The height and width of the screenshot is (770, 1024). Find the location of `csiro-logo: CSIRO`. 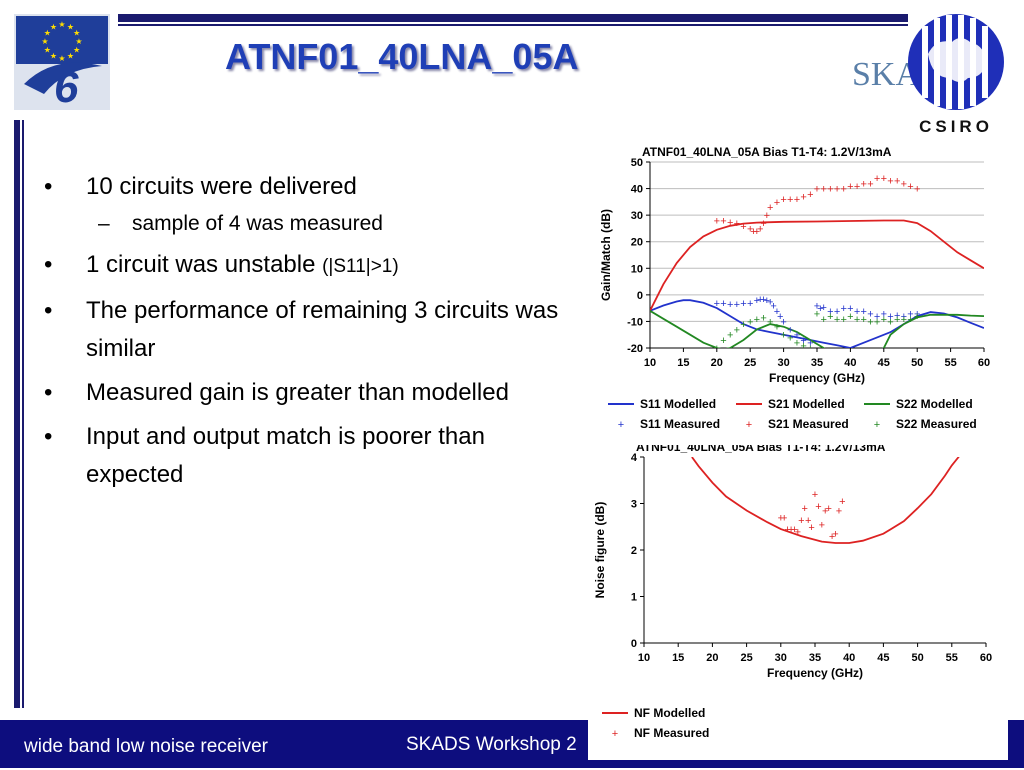

csiro-logo: CSIRO is located at coordinates (956, 75).